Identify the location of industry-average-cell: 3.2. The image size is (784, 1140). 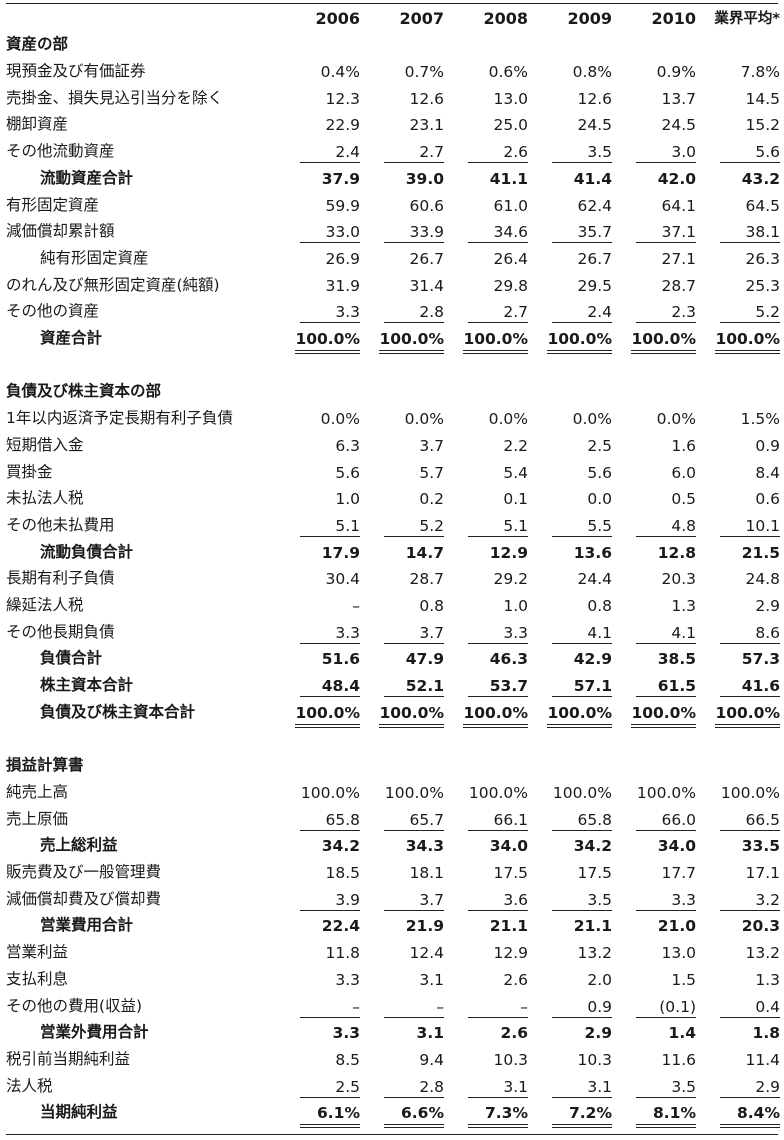
(746, 901).